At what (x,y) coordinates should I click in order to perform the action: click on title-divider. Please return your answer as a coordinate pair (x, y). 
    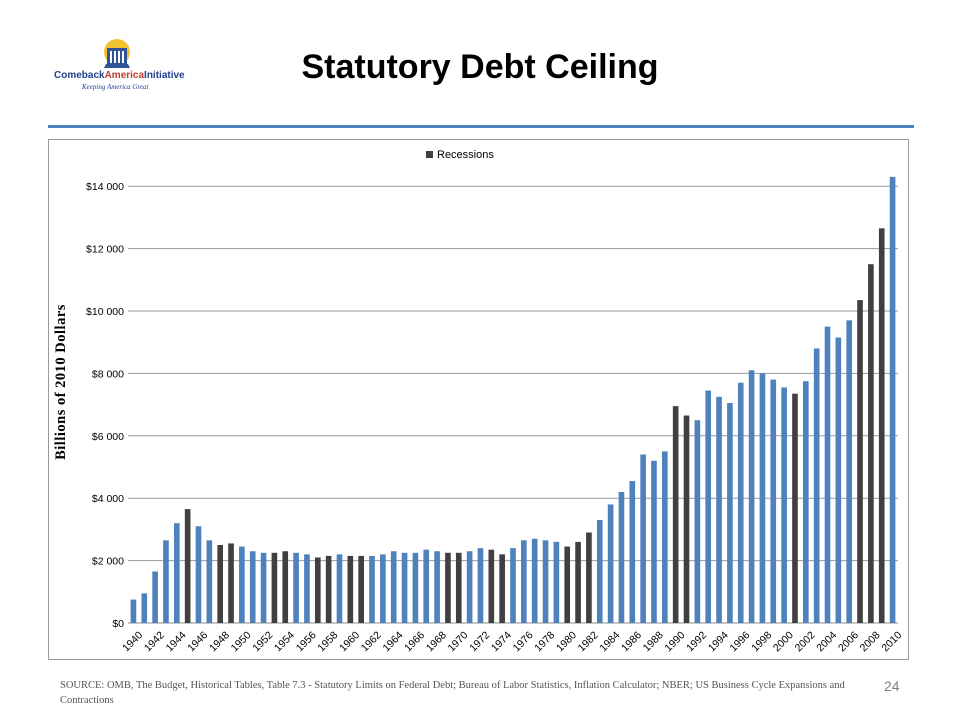
    Looking at the image, I should click on (481, 126).